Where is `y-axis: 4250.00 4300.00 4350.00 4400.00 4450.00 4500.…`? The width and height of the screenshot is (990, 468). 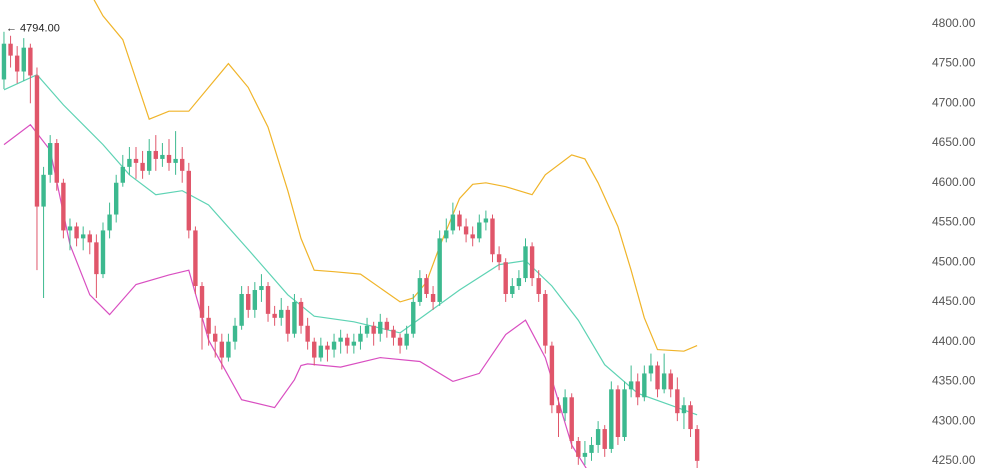 y-axis: 4250.00 4300.00 4350.00 4400.00 4450.00 4500.… is located at coordinates (954, 241).